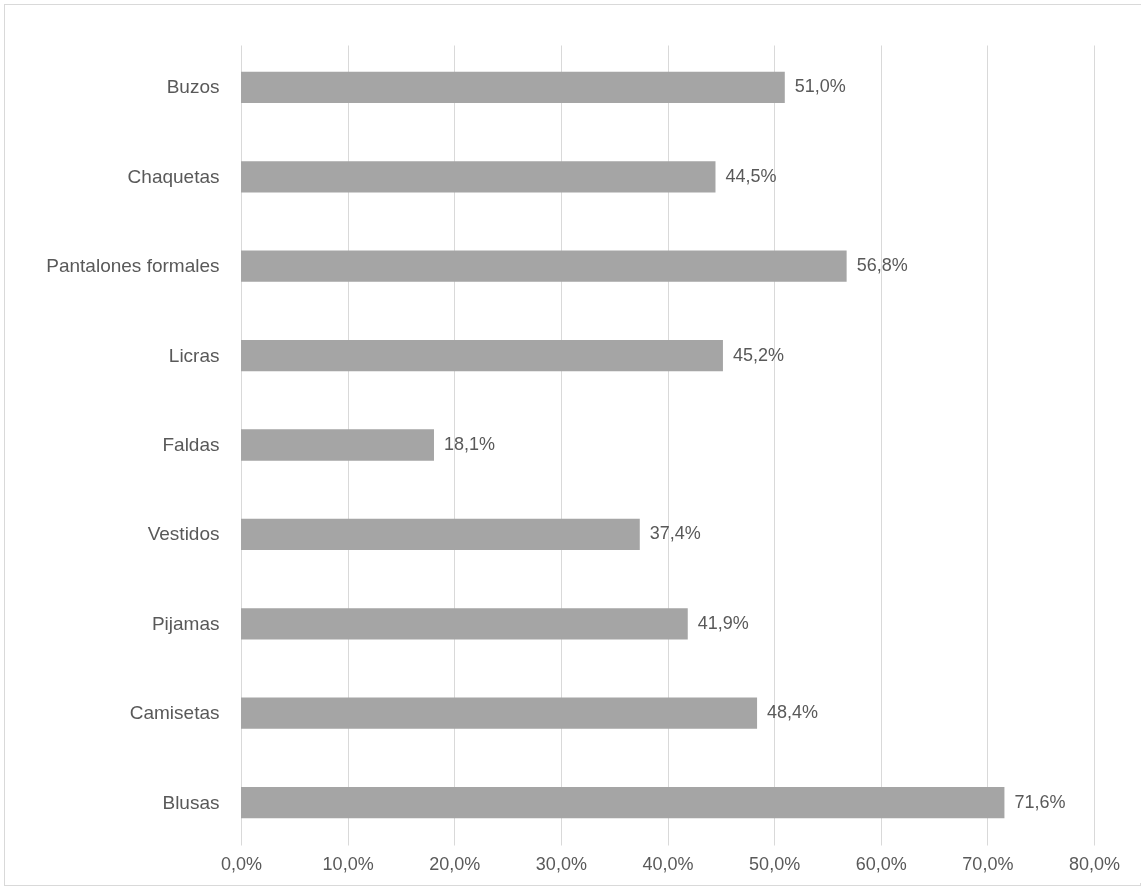 The height and width of the screenshot is (892, 1147). Describe the element at coordinates (882, 265) in the screenshot. I see `data-label: 56,8%` at that location.